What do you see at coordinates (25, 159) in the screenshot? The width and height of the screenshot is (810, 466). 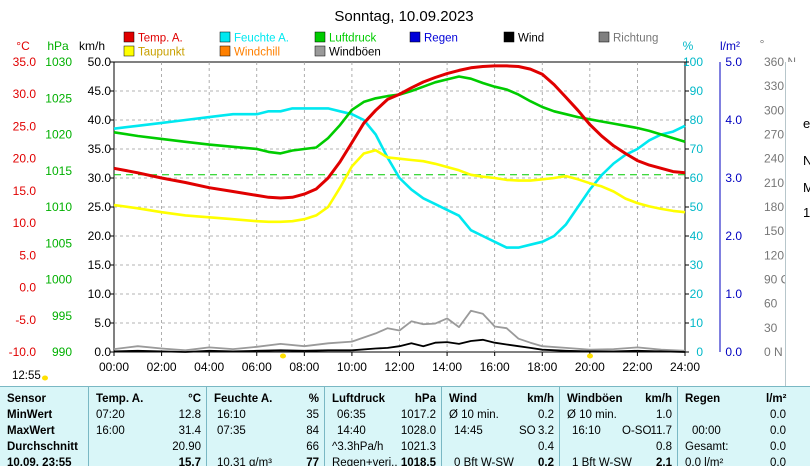 I see `temp-tick-label: 20.0` at bounding box center [25, 159].